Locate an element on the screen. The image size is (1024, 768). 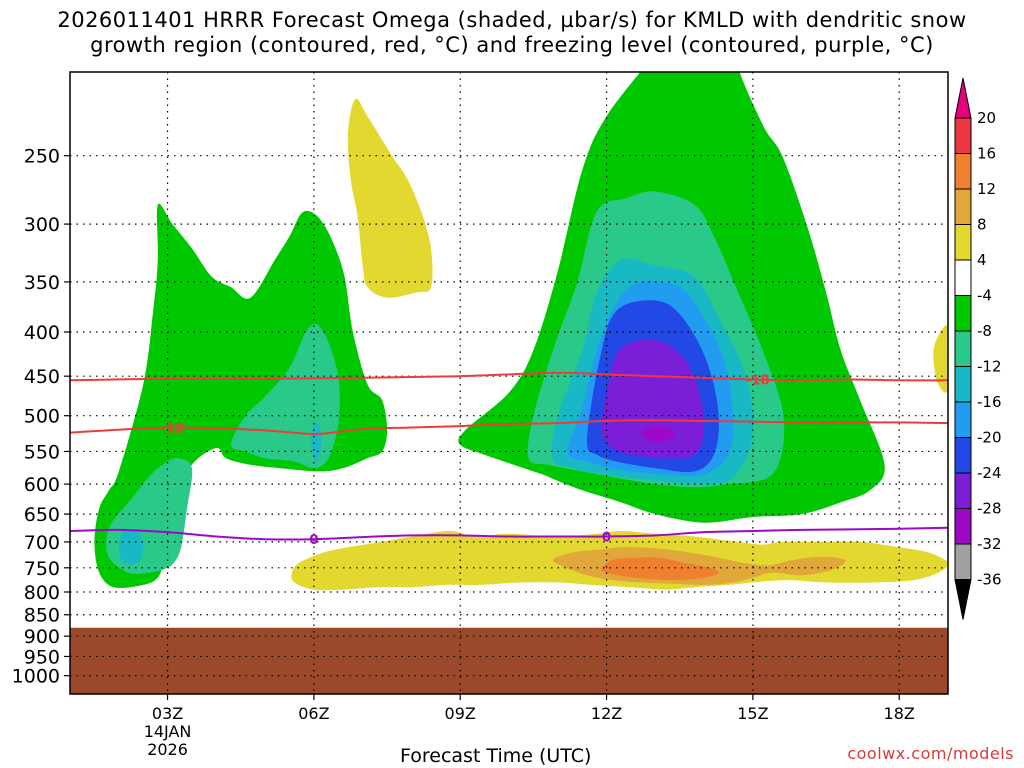
x-tick-date: 14JAN is located at coordinates (168, 731).